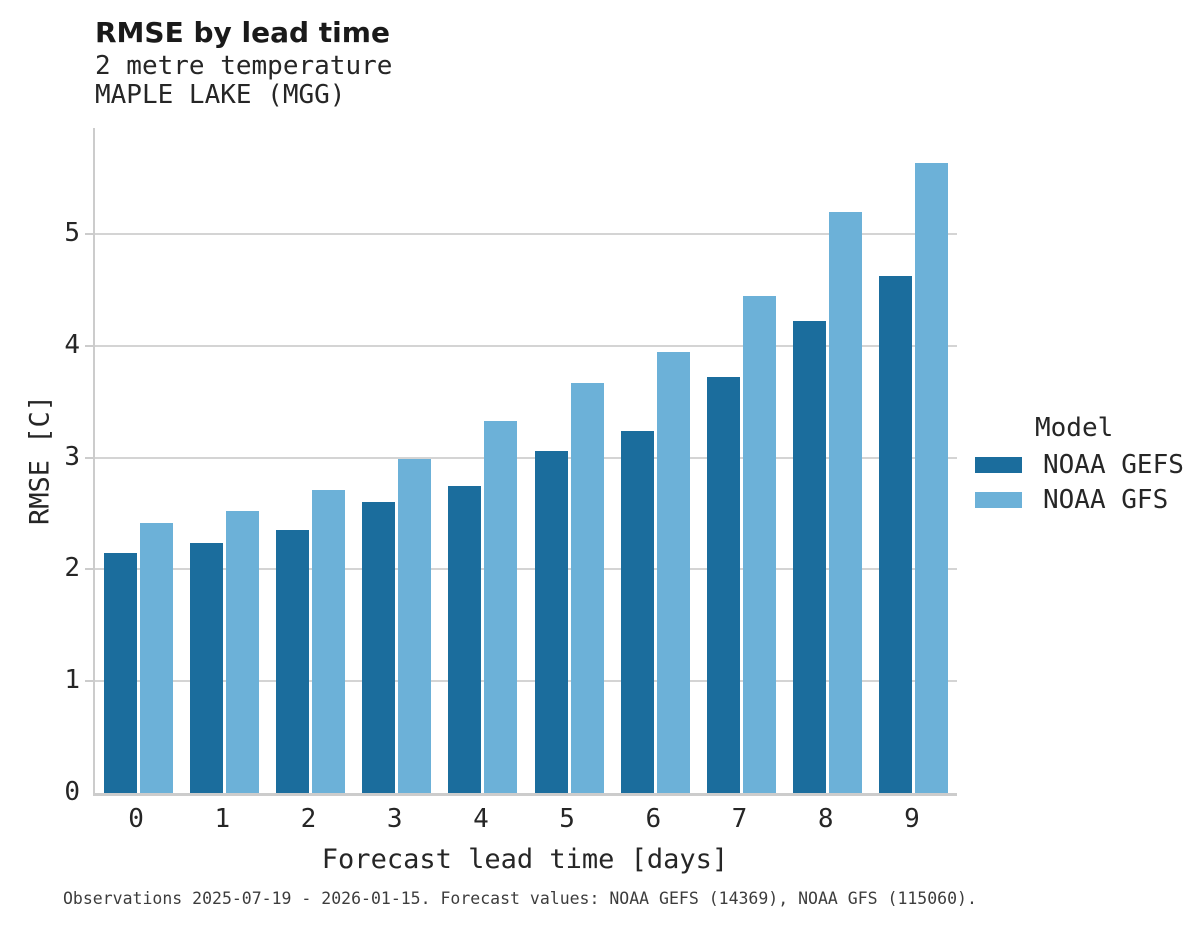 This screenshot has width=1195, height=928. I want to click on y-tick-label-5: 5, so click(72, 233).